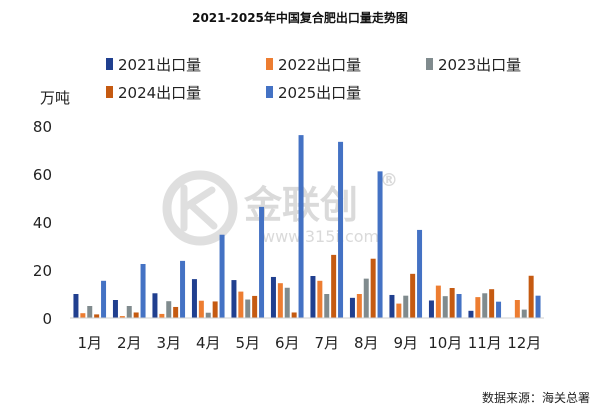 The image size is (600, 415). Describe the element at coordinates (255, 306) in the screenshot. I see `bar-2024出口量-5月` at that location.